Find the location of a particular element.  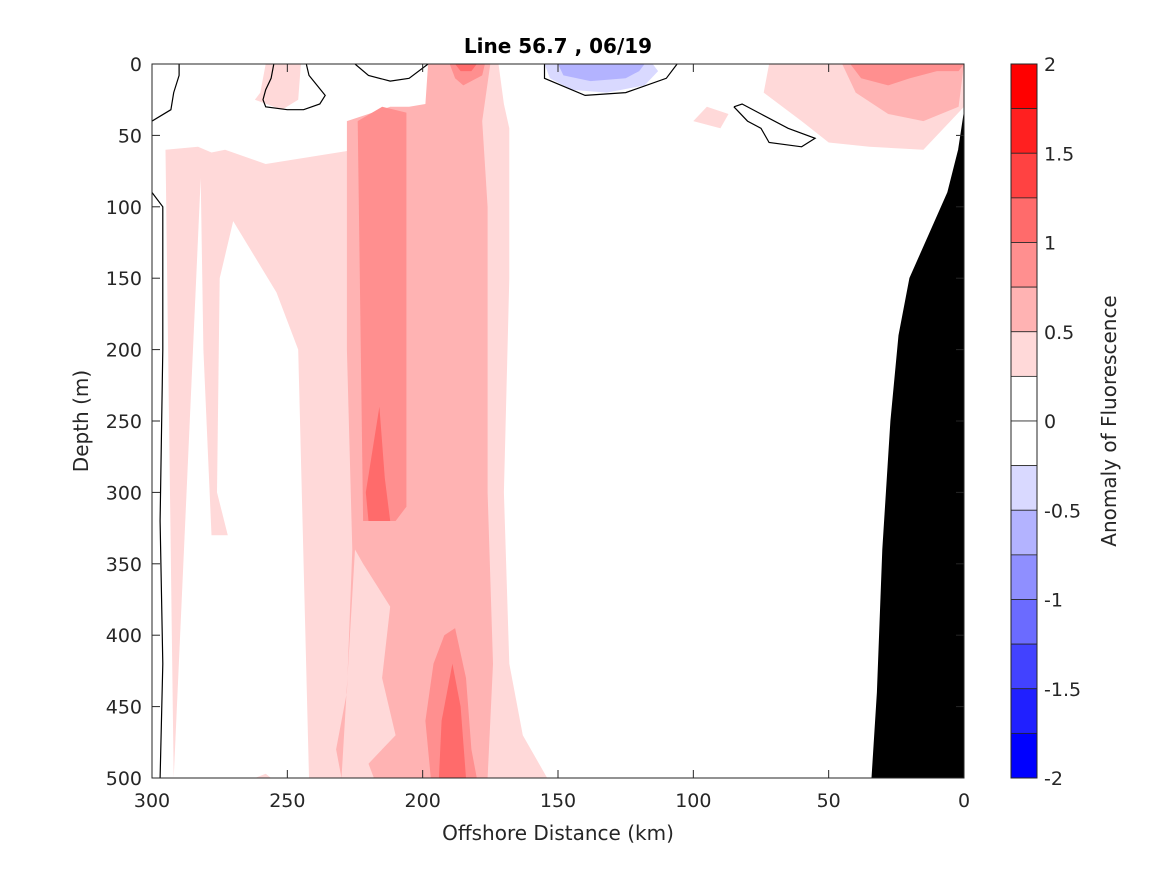

y-tick-label: 350 is located at coordinates (124, 565).